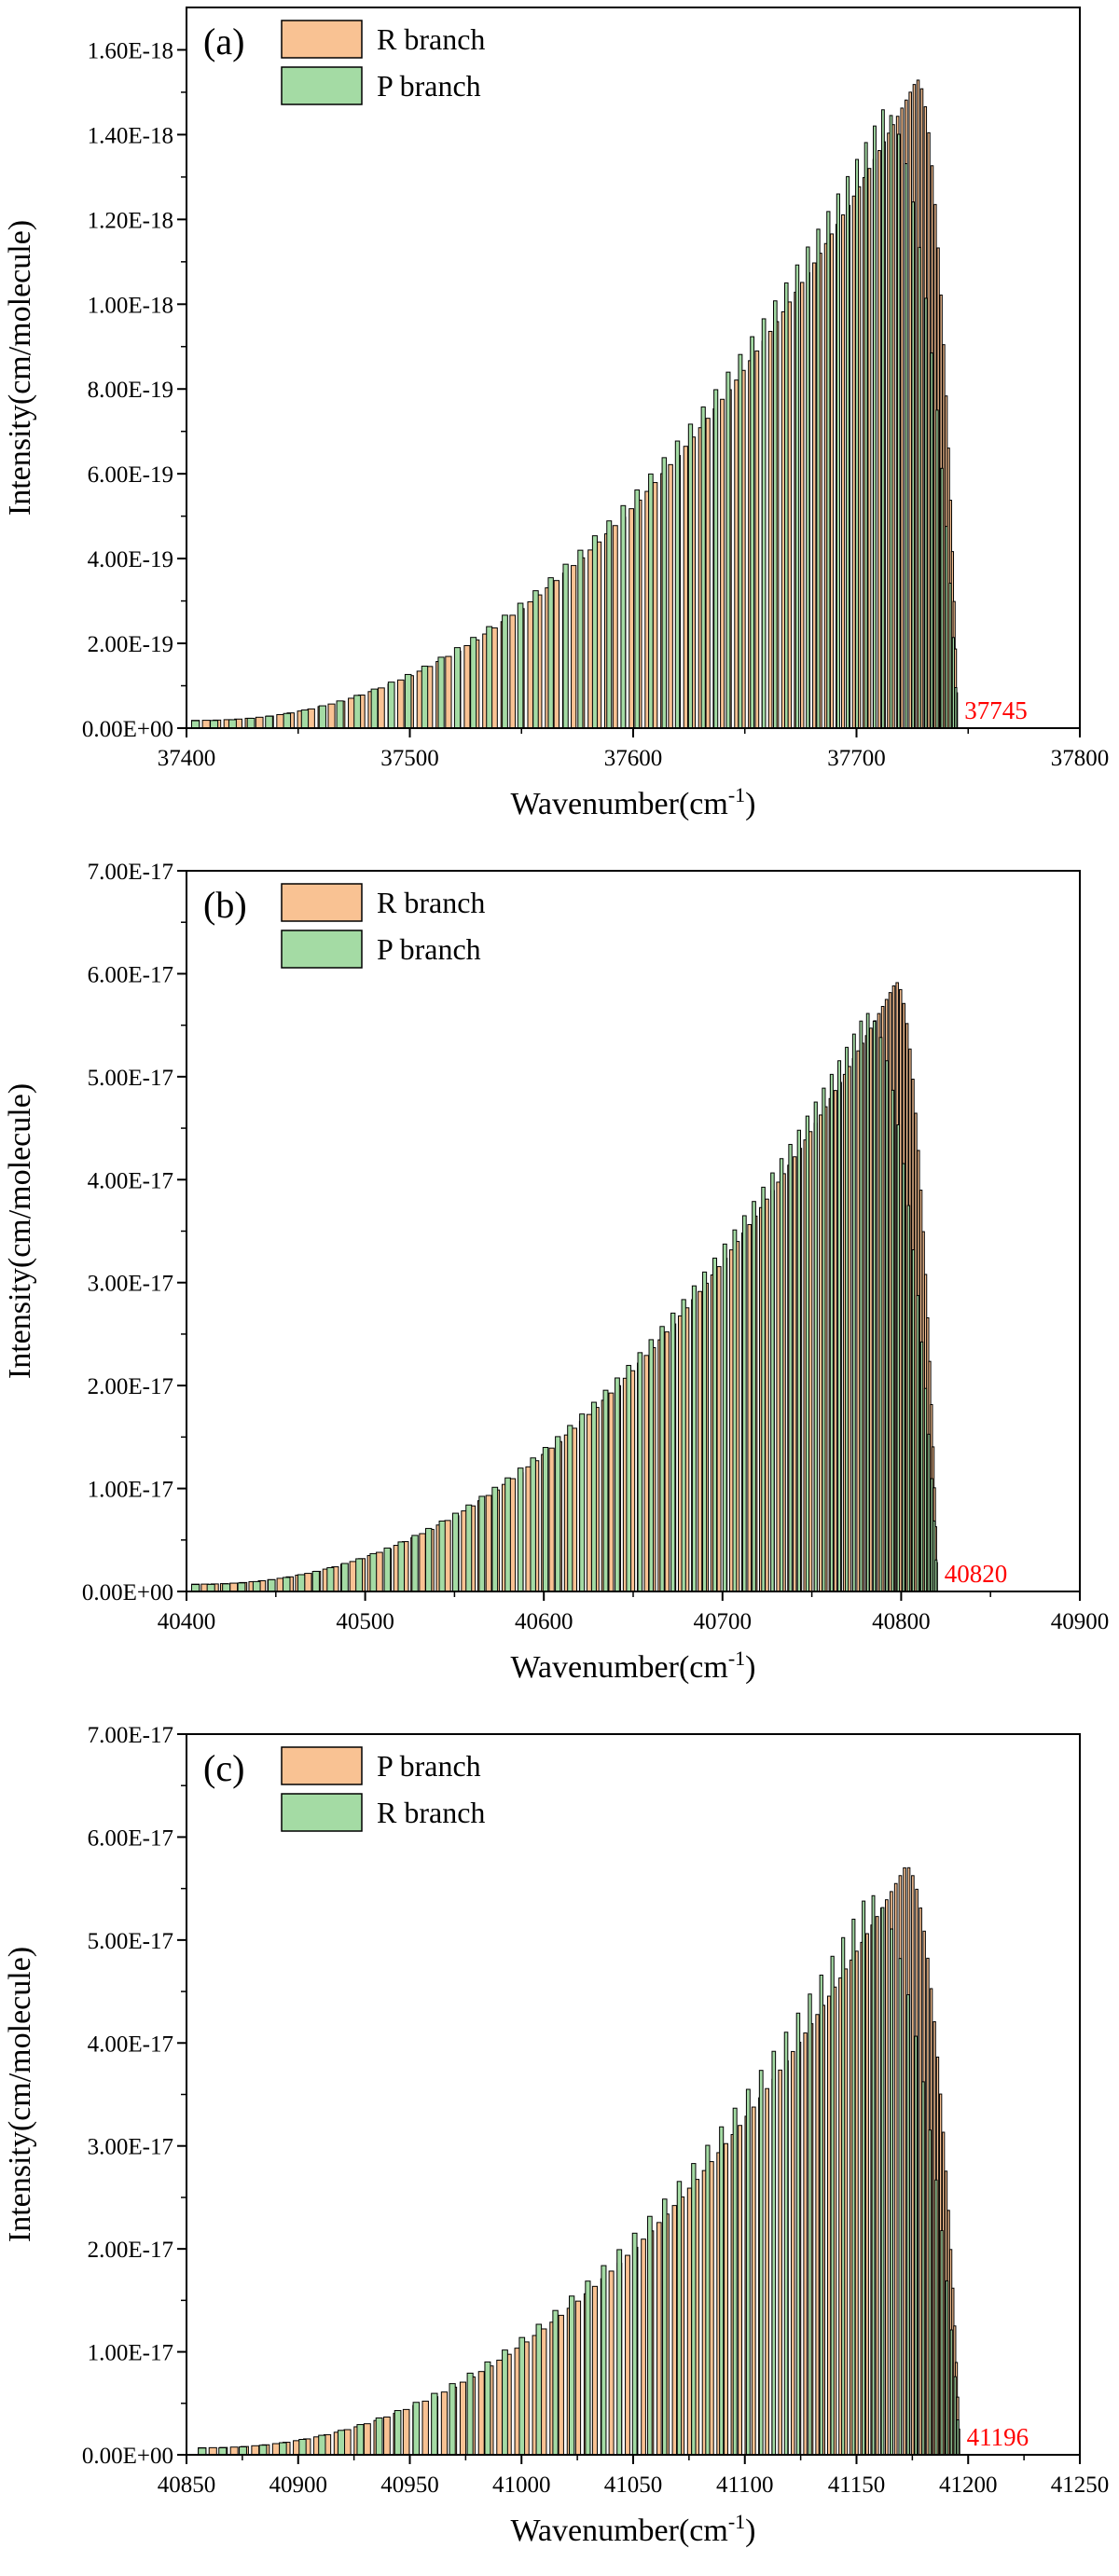 The image size is (1119, 2576). I want to click on legend-swatch-green, so click(322, 1812).